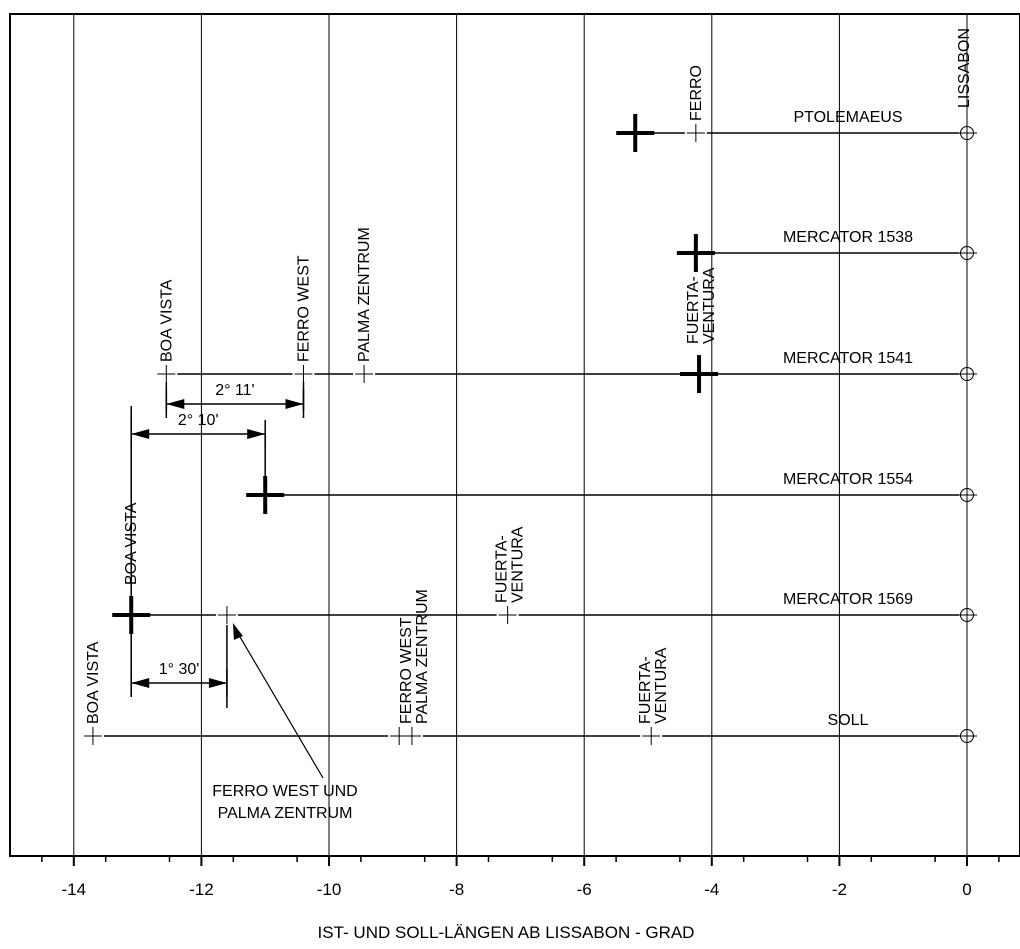 The height and width of the screenshot is (949, 1020). I want to click on tick-label: -6, so click(584, 889).